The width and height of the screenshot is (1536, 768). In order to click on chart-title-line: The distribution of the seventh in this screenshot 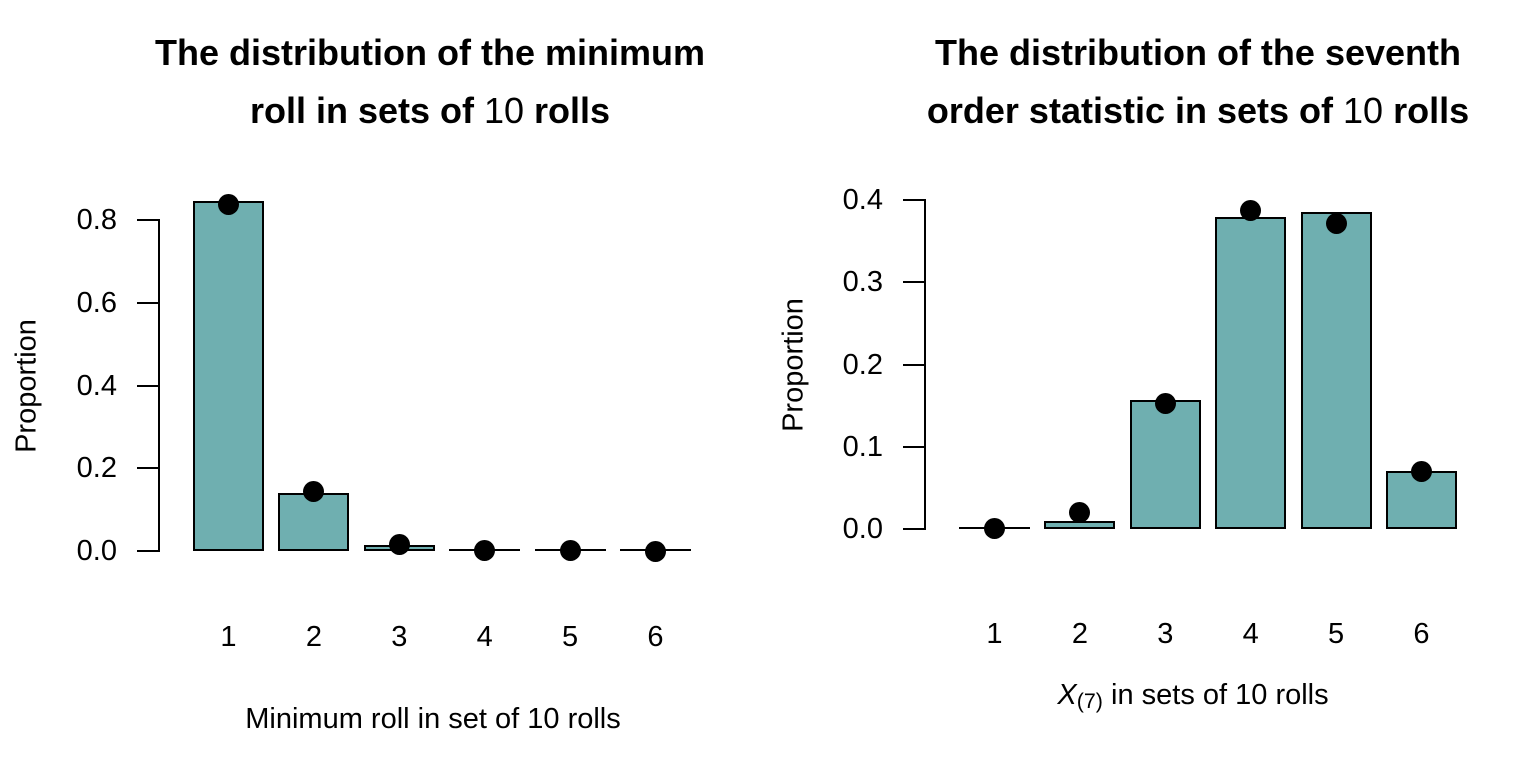, I will do `click(1192, 53)`.